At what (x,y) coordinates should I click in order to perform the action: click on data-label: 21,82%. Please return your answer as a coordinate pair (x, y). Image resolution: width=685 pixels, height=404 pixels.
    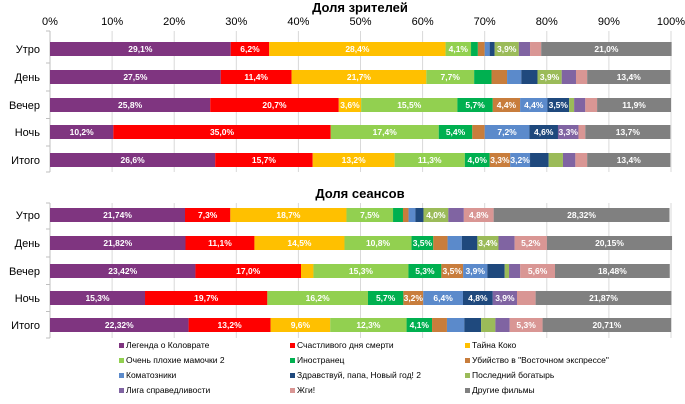
    Looking at the image, I should click on (117, 243).